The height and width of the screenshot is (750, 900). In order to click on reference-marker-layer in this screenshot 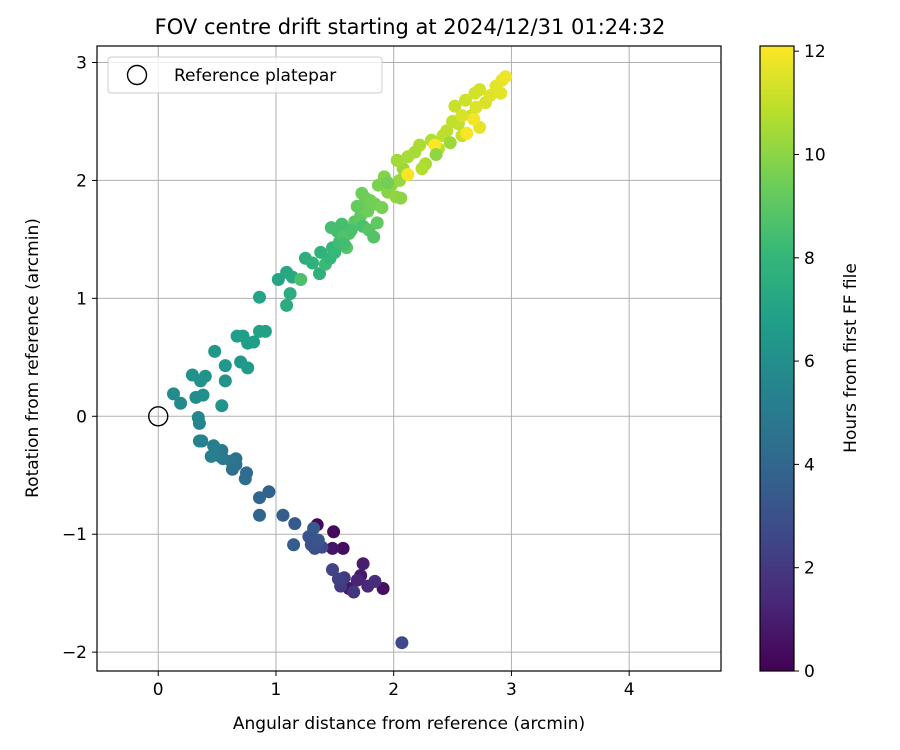, I will do `click(158, 416)`.